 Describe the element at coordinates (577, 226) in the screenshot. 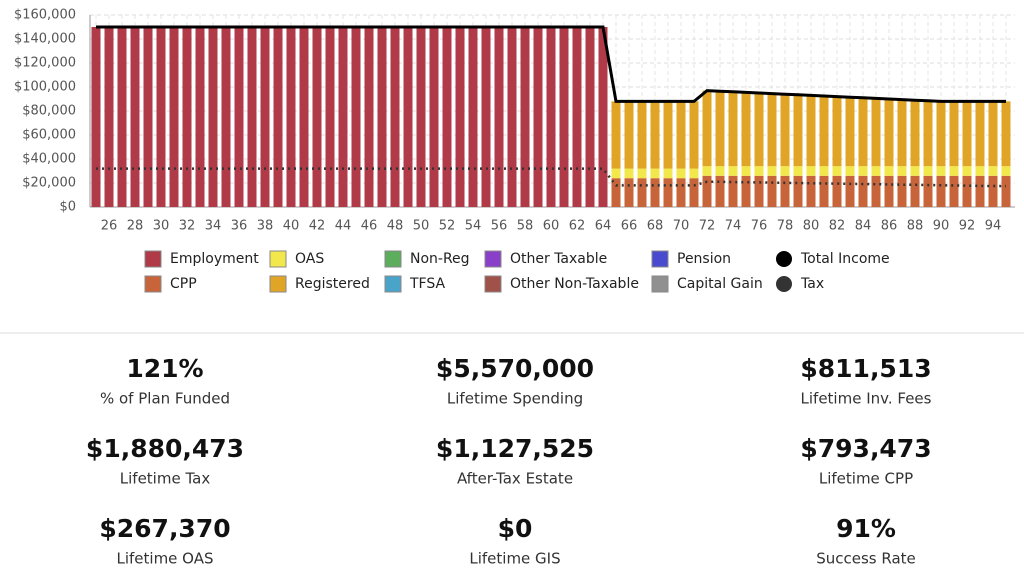

I see `x-tick-label: 62` at that location.